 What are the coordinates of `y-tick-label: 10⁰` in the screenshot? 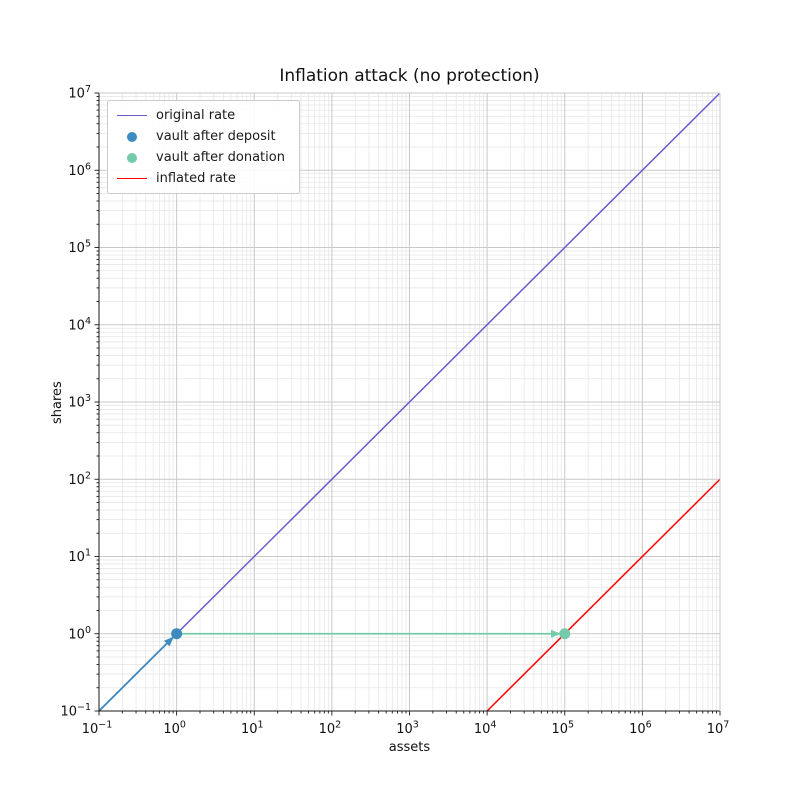 It's located at (79, 634).